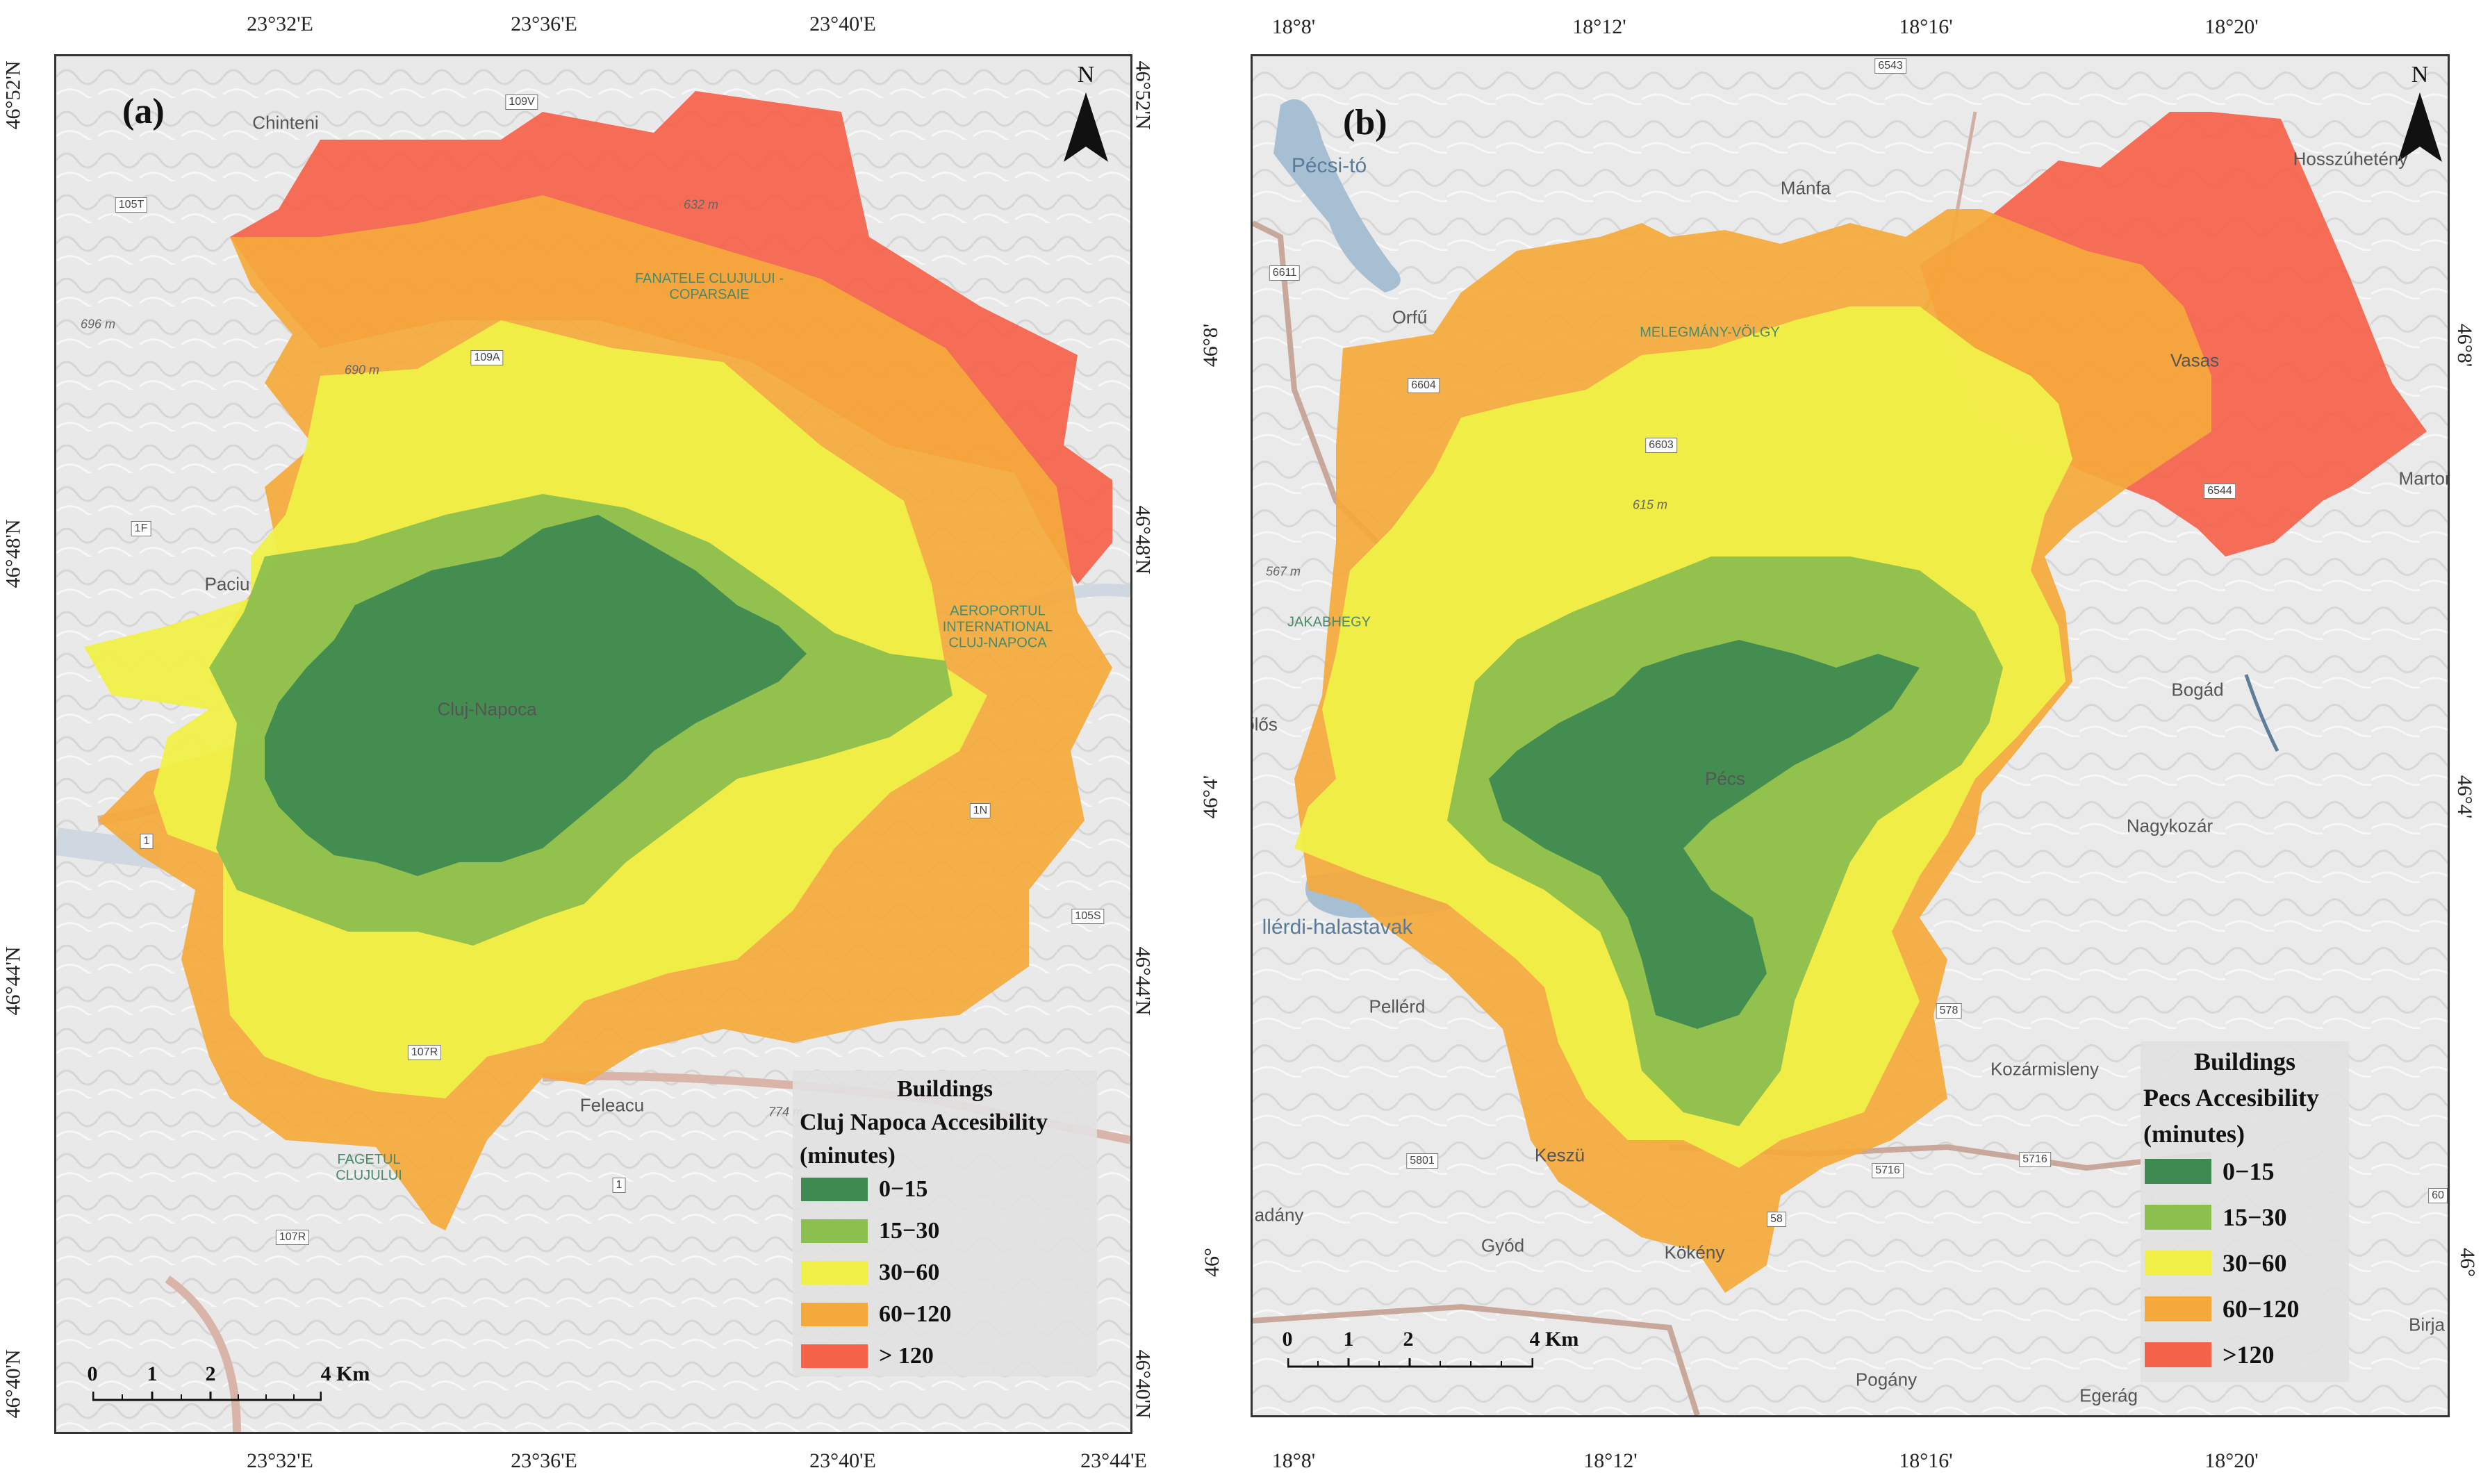 The width and height of the screenshot is (2490, 1484). What do you see at coordinates (1422, 1161) in the screenshot?
I see `shield-b-6: 5801` at bounding box center [1422, 1161].